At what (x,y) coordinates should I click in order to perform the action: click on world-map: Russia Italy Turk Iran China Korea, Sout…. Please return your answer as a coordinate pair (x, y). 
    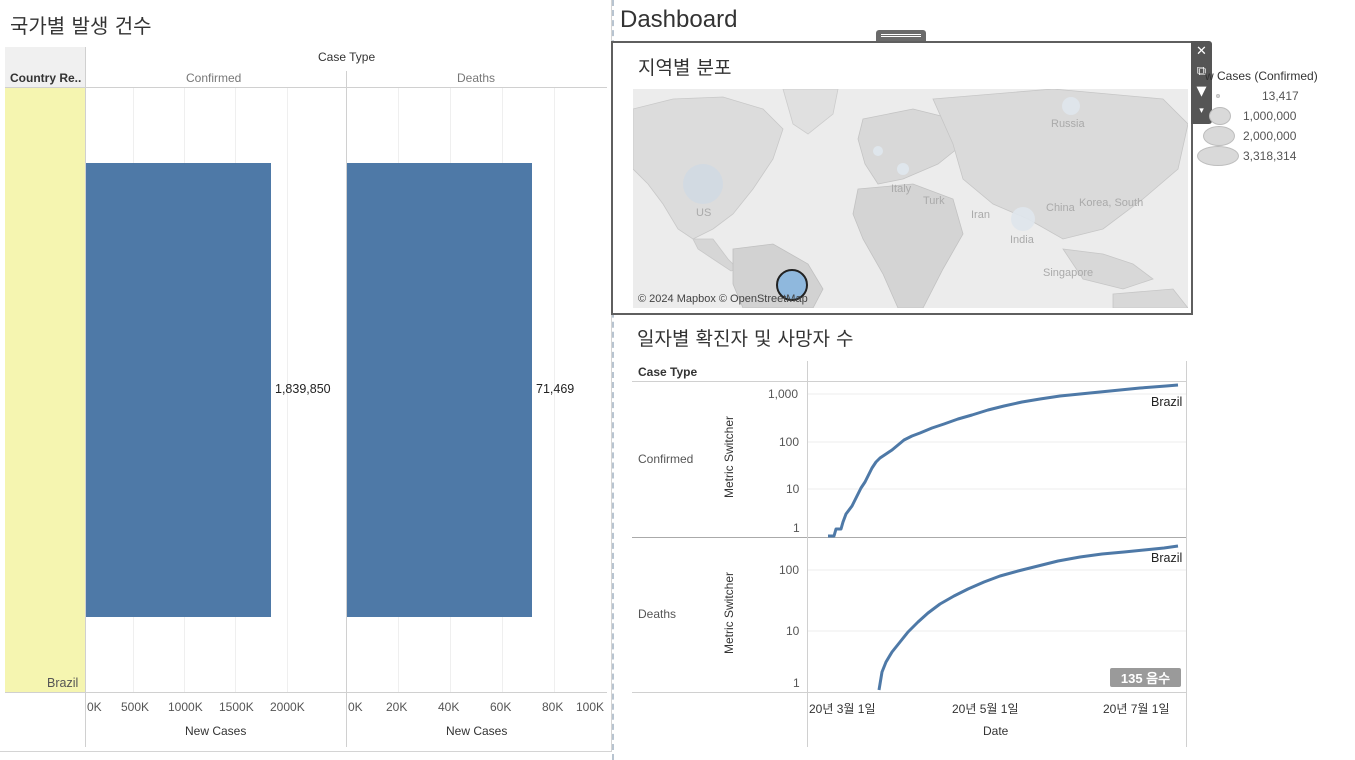
    Looking at the image, I should click on (910, 198).